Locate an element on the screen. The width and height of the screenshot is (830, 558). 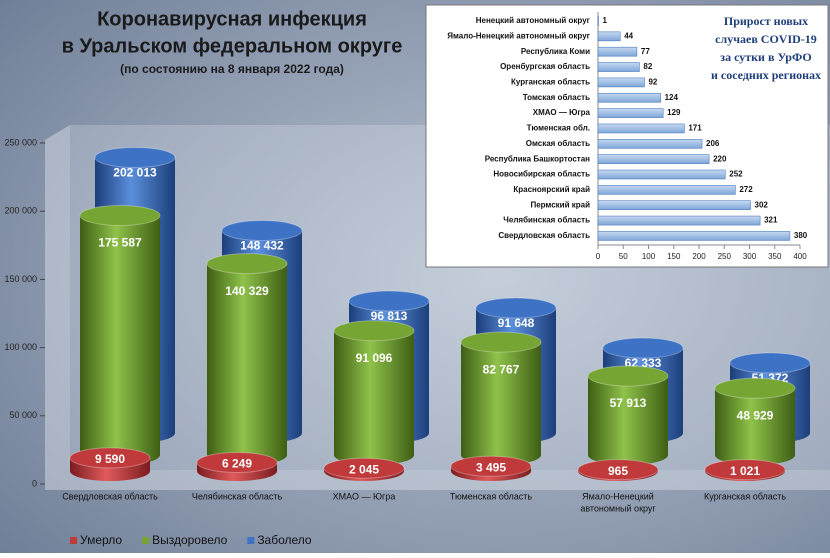
y-tick-label: Курганская область is located at coordinates (550, 82).